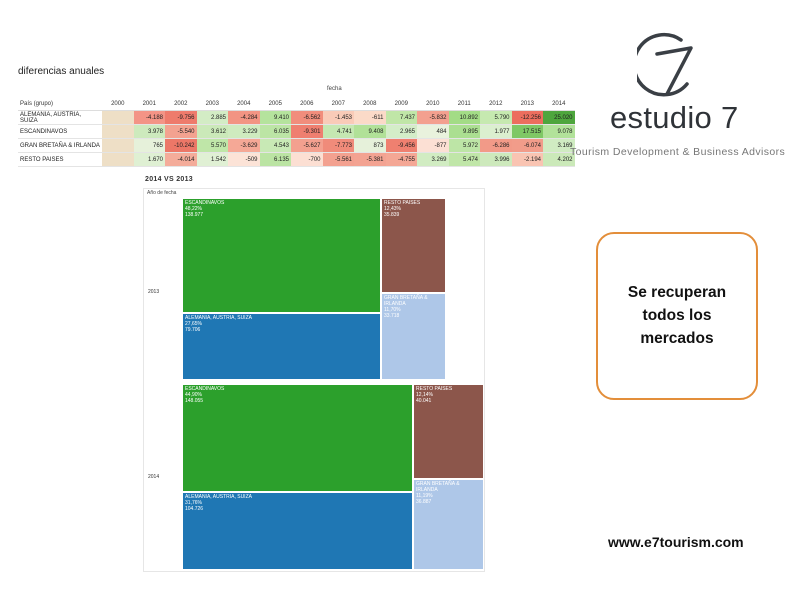  I want to click on value-cell: 5.972, so click(464, 145).